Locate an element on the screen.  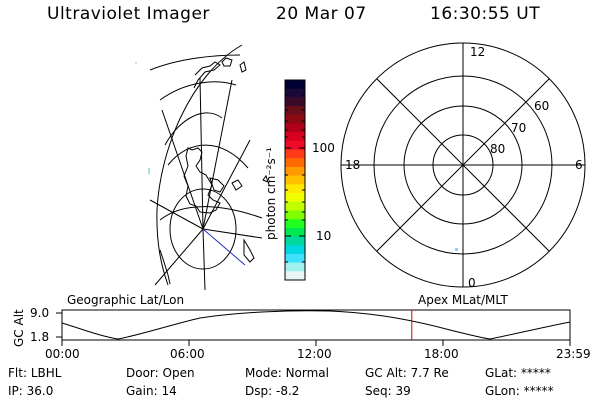
mlat-label-80: 80 is located at coordinates (498, 149).